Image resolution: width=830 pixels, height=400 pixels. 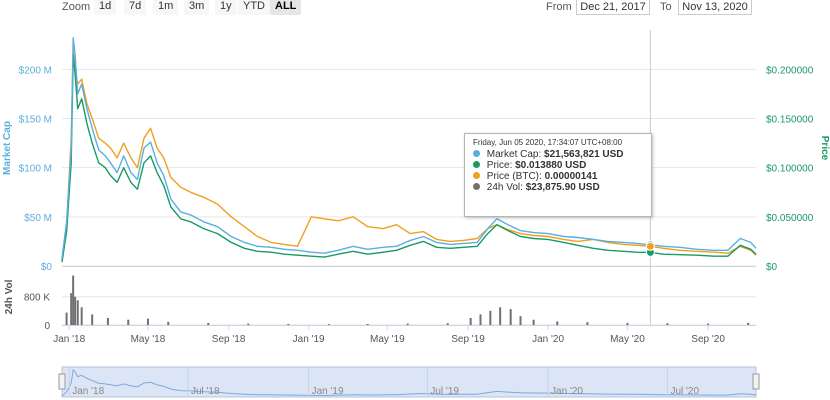 I want to click on x-axis-tick-label: Jan '20, so click(x=548, y=339).